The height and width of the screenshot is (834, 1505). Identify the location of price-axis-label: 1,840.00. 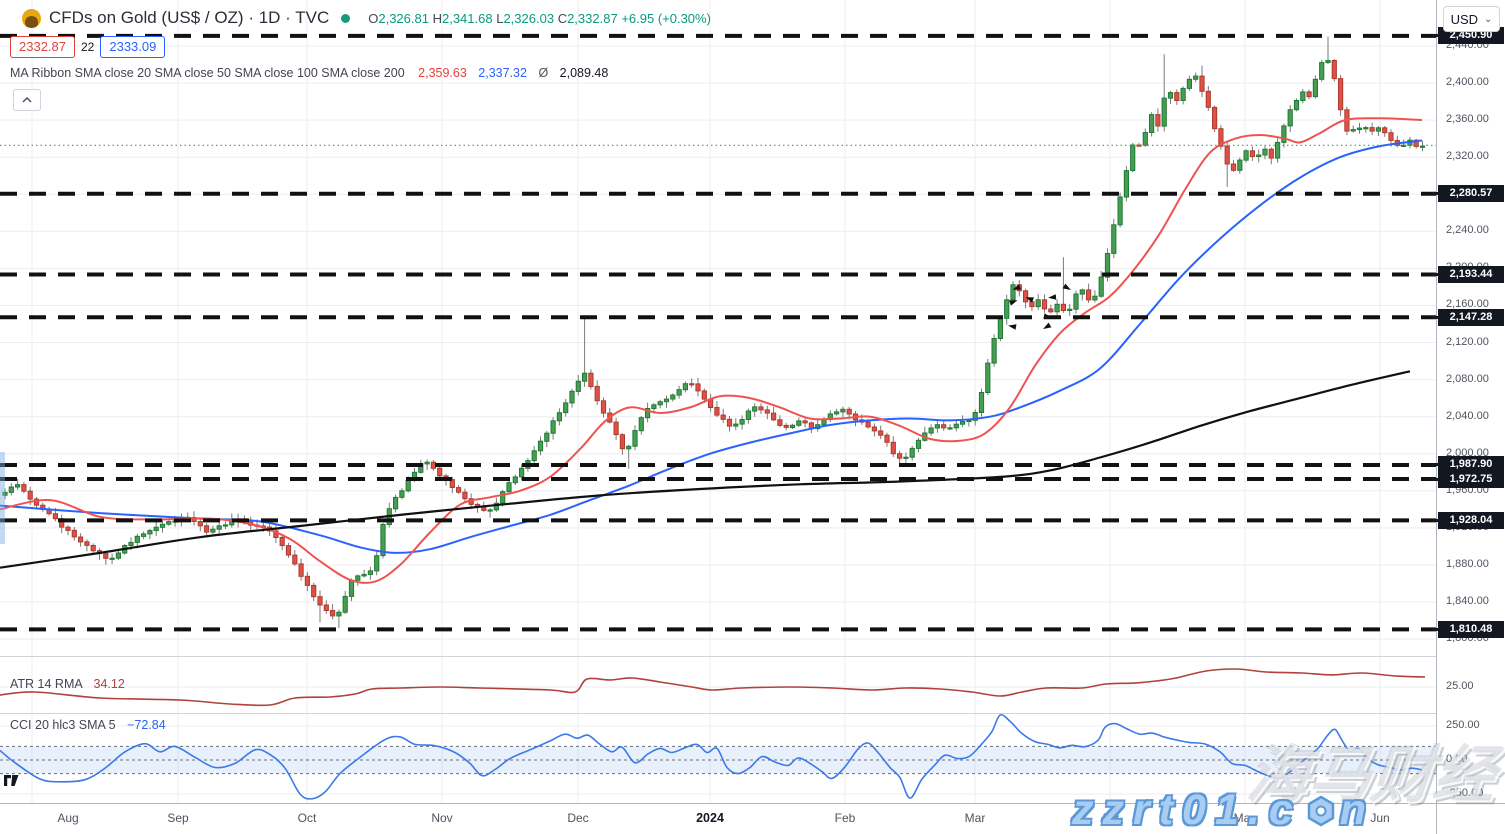
(1467, 601).